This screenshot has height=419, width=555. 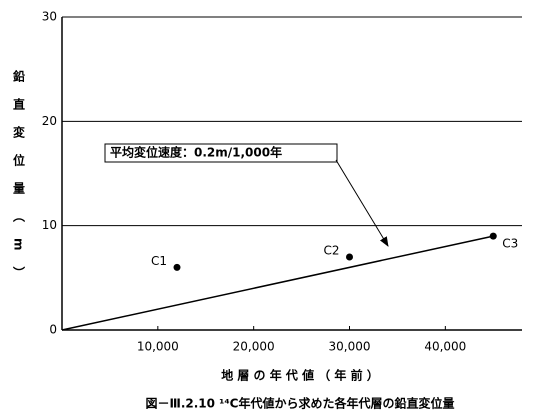 I want to click on y-tick-label: 10, so click(x=49, y=225).